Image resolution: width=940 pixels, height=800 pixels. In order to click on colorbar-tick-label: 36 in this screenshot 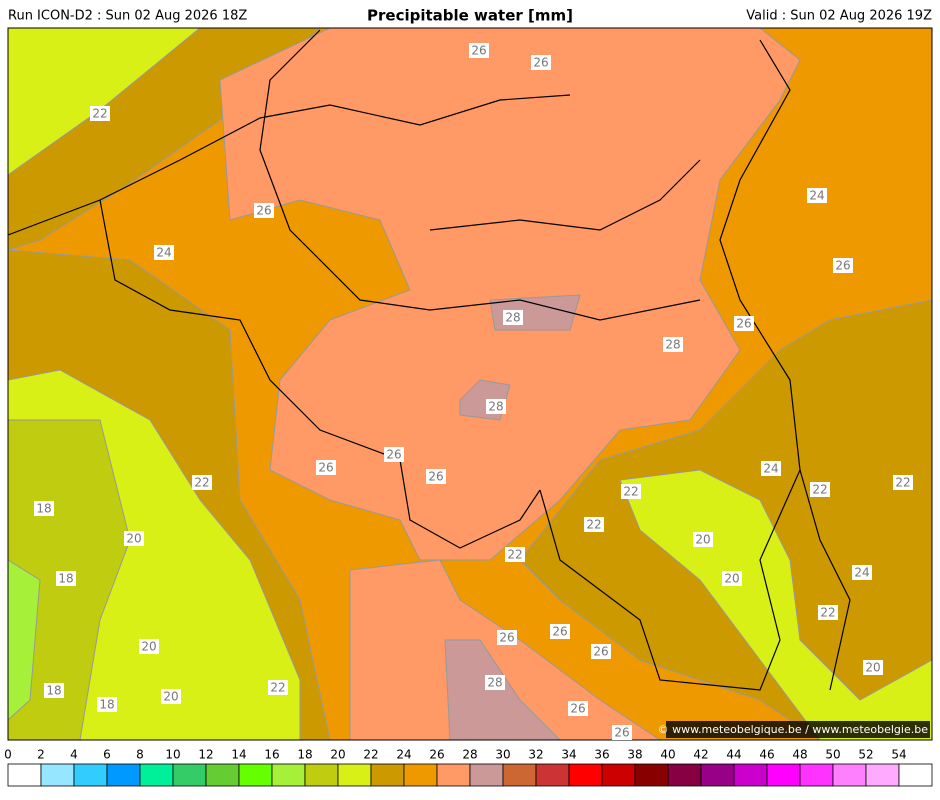, I will do `click(601, 755)`.